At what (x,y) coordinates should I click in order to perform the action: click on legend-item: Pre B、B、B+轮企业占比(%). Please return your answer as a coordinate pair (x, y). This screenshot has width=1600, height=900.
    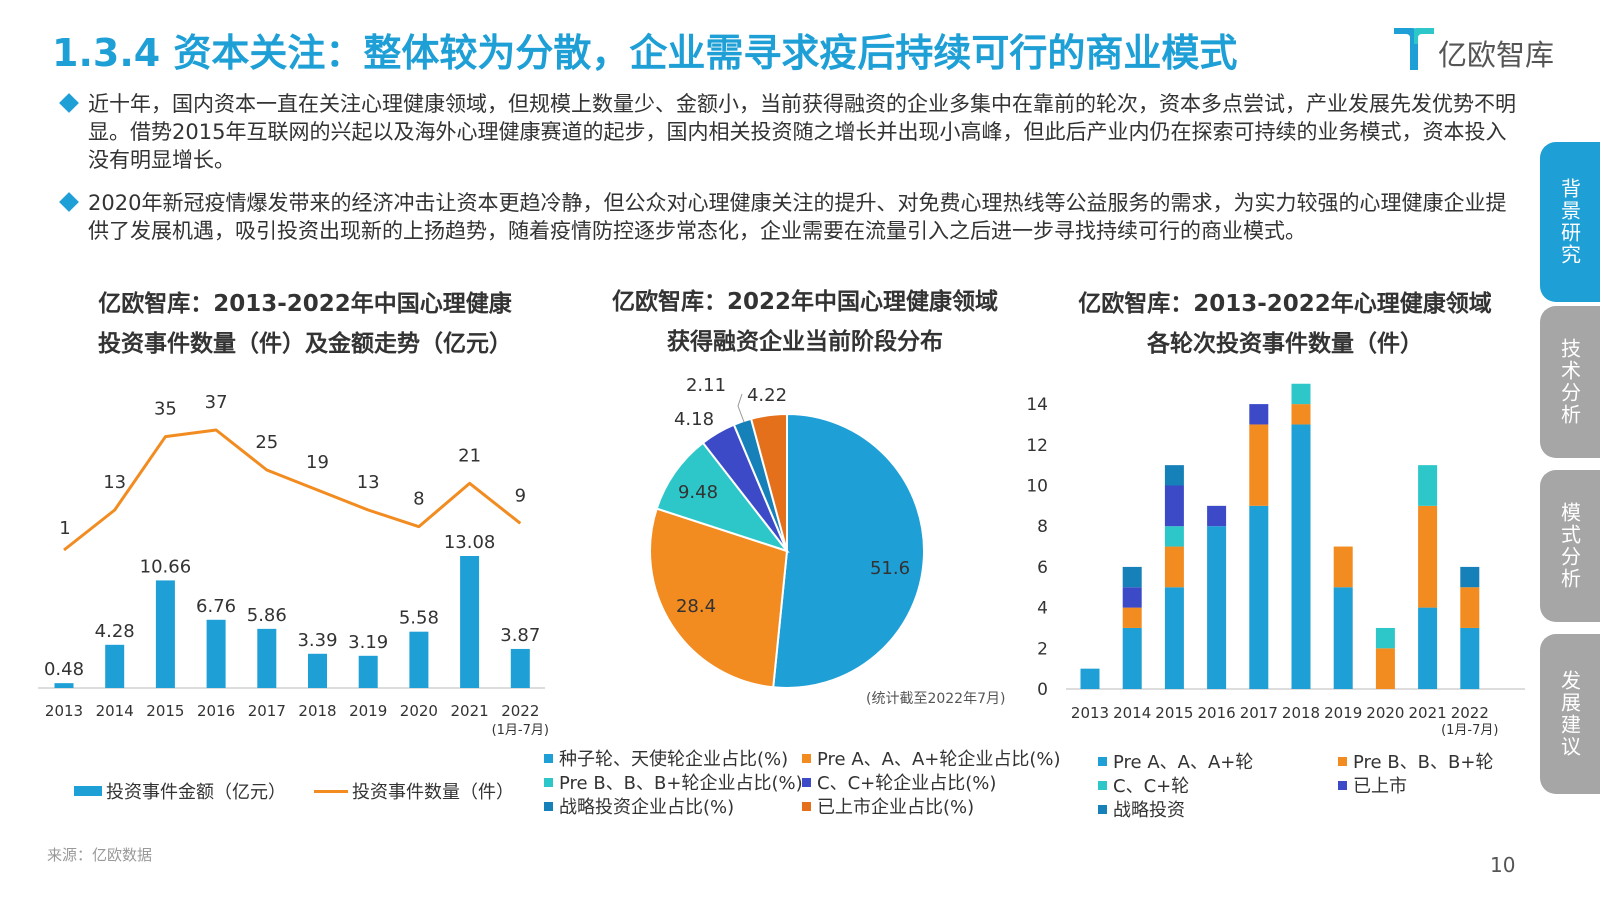
    Looking at the image, I should click on (673, 782).